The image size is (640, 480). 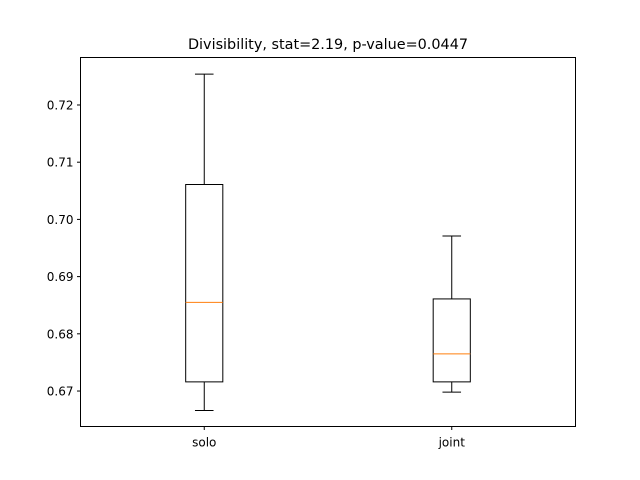 What do you see at coordinates (64, 248) in the screenshot?
I see `y-axis: 0.67 0.68 0.69 0.70 0.71 0.72` at bounding box center [64, 248].